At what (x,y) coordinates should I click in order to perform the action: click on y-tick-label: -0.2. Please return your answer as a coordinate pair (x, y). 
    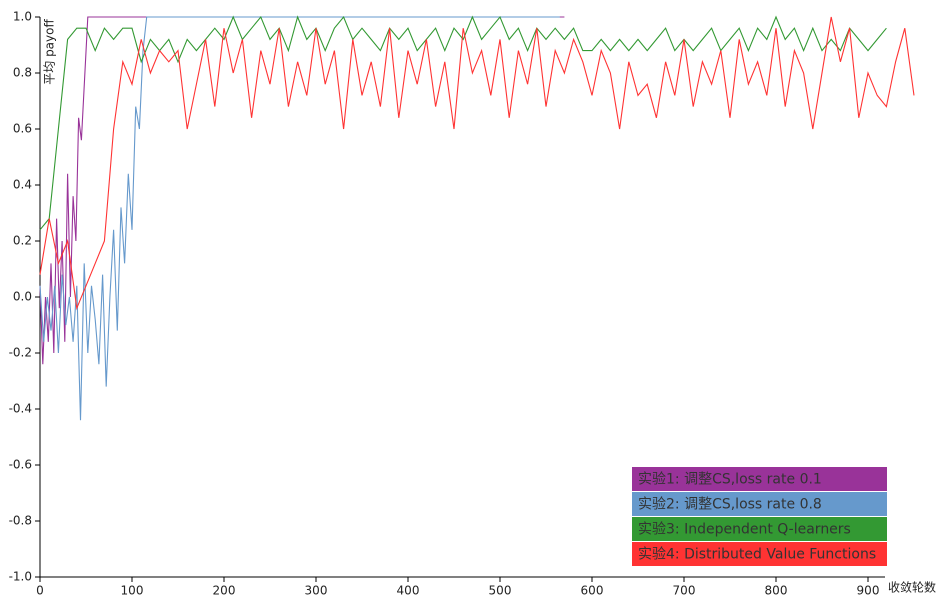
    Looking at the image, I should click on (20, 353).